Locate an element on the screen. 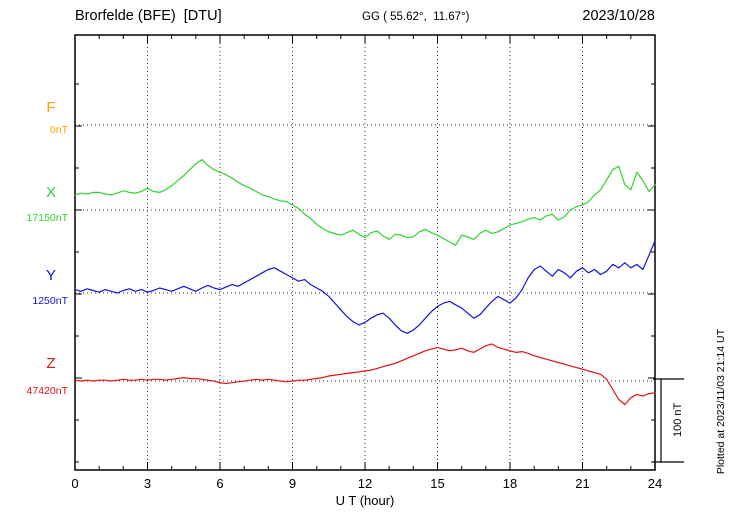  series-label-y: Y is located at coordinates (50, 275).